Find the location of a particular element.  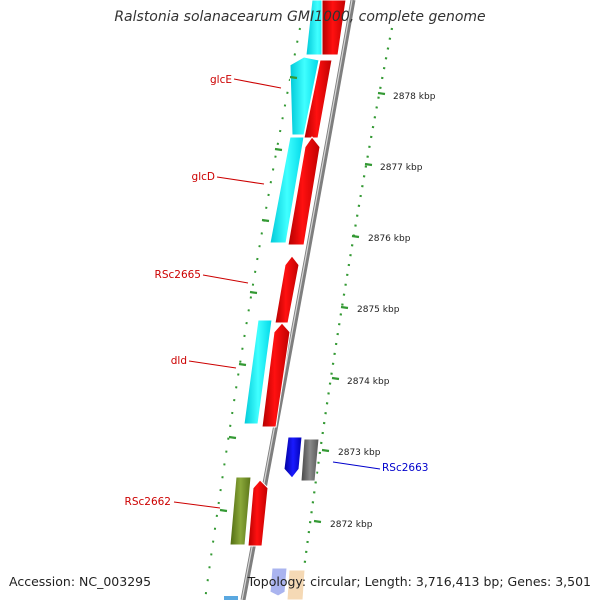

connector-RSc2662 is located at coordinates (197, 505).